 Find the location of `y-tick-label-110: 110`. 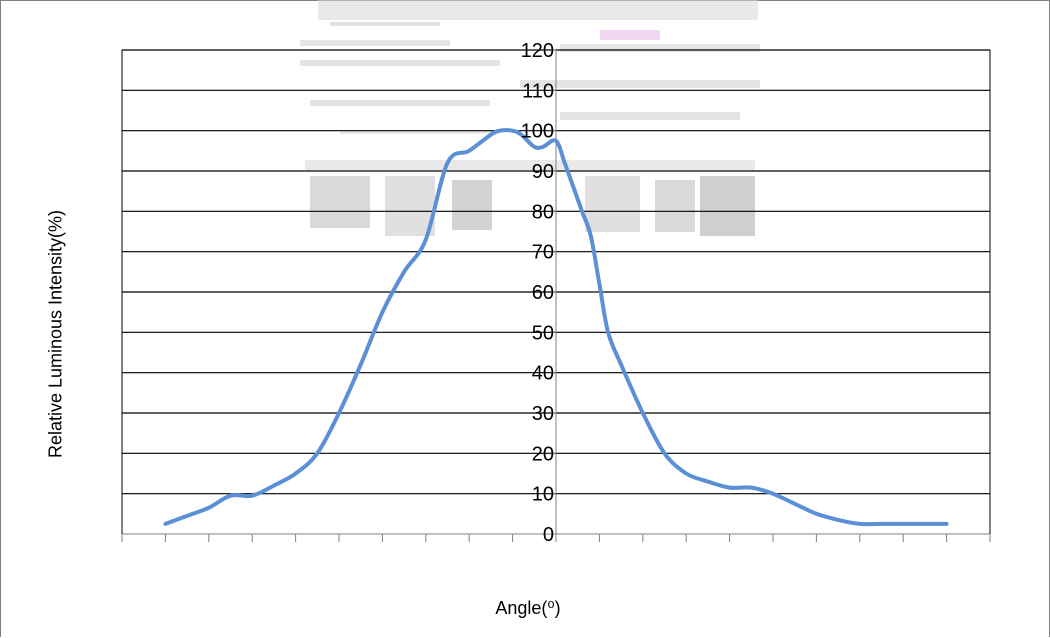

y-tick-label-110: 110 is located at coordinates (538, 91).